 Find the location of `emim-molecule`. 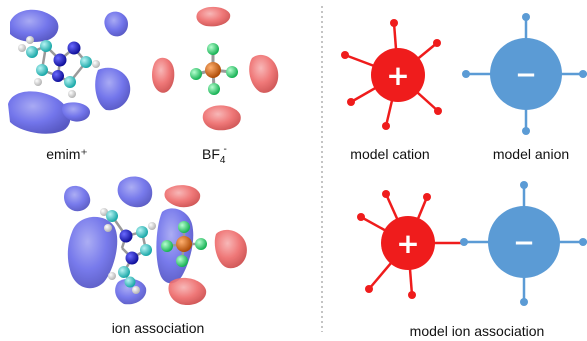

emim-molecule is located at coordinates (59, 67).